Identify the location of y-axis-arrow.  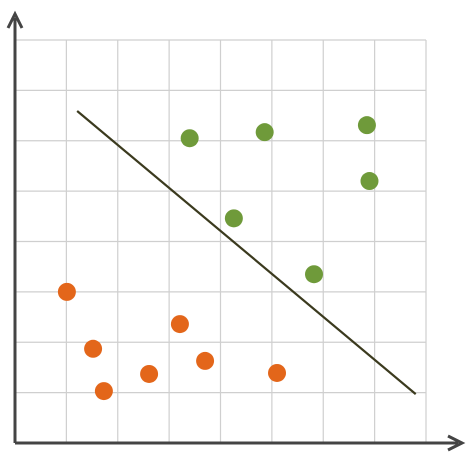
(15, 19).